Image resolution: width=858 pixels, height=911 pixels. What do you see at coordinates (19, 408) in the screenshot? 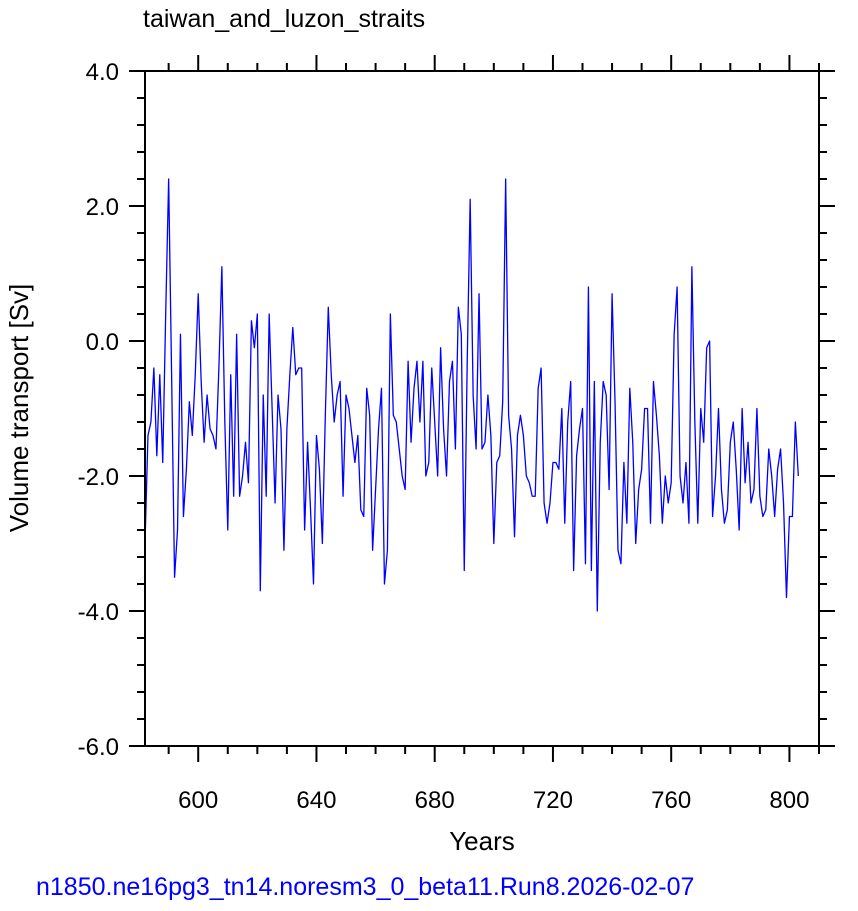
I see `y-axis-label: Volume transport [Sv]` at bounding box center [19, 408].